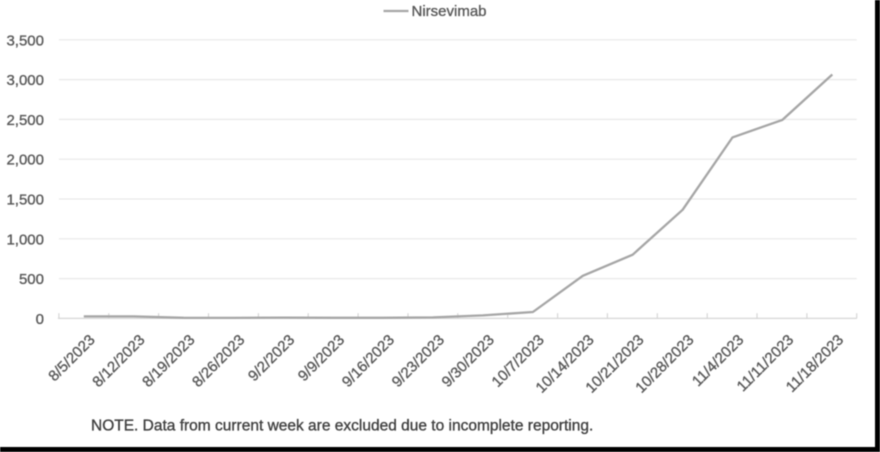 The width and height of the screenshot is (880, 452). I want to click on svg-text: 3,000, so click(25, 80).